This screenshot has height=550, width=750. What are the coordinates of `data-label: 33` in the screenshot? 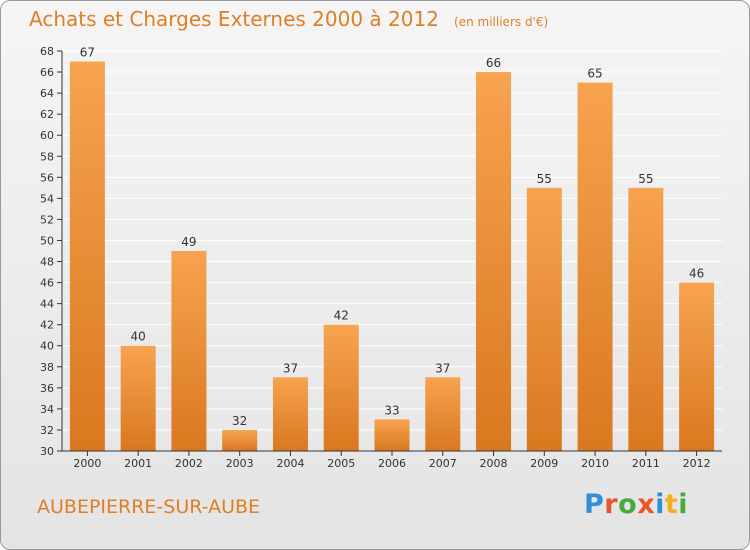 It's located at (391, 410).